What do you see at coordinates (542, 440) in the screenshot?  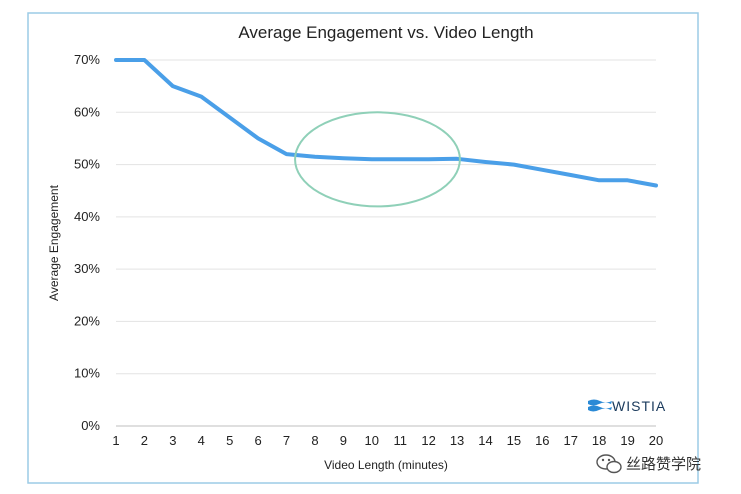 I see `x-tick-label: 16` at bounding box center [542, 440].